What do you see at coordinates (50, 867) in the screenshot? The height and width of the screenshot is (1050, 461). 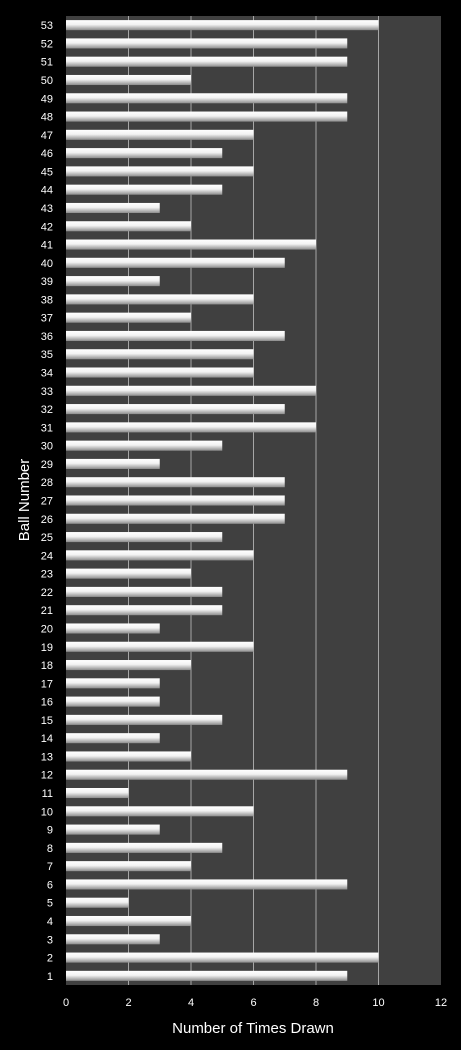 I see `y-tick-label: 7` at bounding box center [50, 867].